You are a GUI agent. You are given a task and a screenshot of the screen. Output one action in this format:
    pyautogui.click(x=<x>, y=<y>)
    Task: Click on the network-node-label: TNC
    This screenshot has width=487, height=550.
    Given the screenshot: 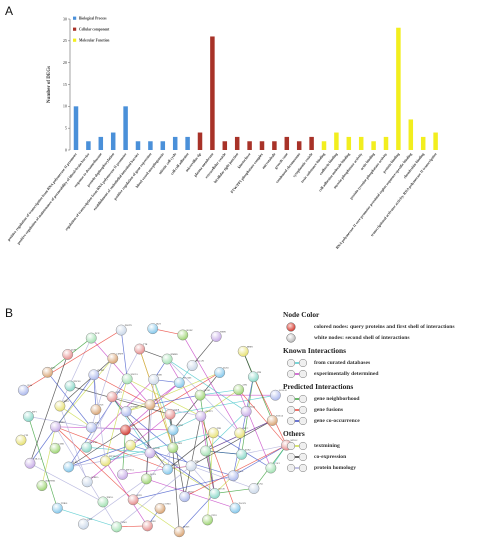 What is the action you would take?
    pyautogui.click(x=53, y=368)
    